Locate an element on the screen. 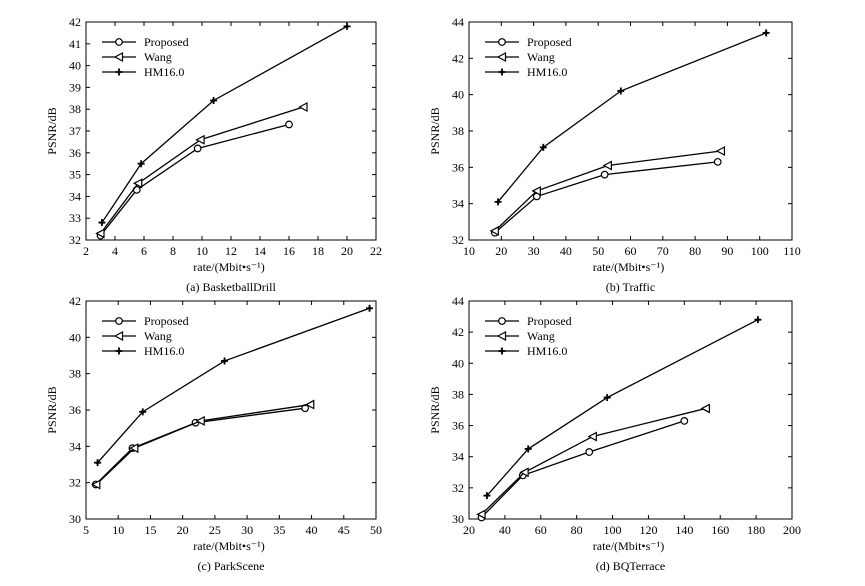 The width and height of the screenshot is (865, 586). y-tick-label: 38 is located at coordinates (458, 131).